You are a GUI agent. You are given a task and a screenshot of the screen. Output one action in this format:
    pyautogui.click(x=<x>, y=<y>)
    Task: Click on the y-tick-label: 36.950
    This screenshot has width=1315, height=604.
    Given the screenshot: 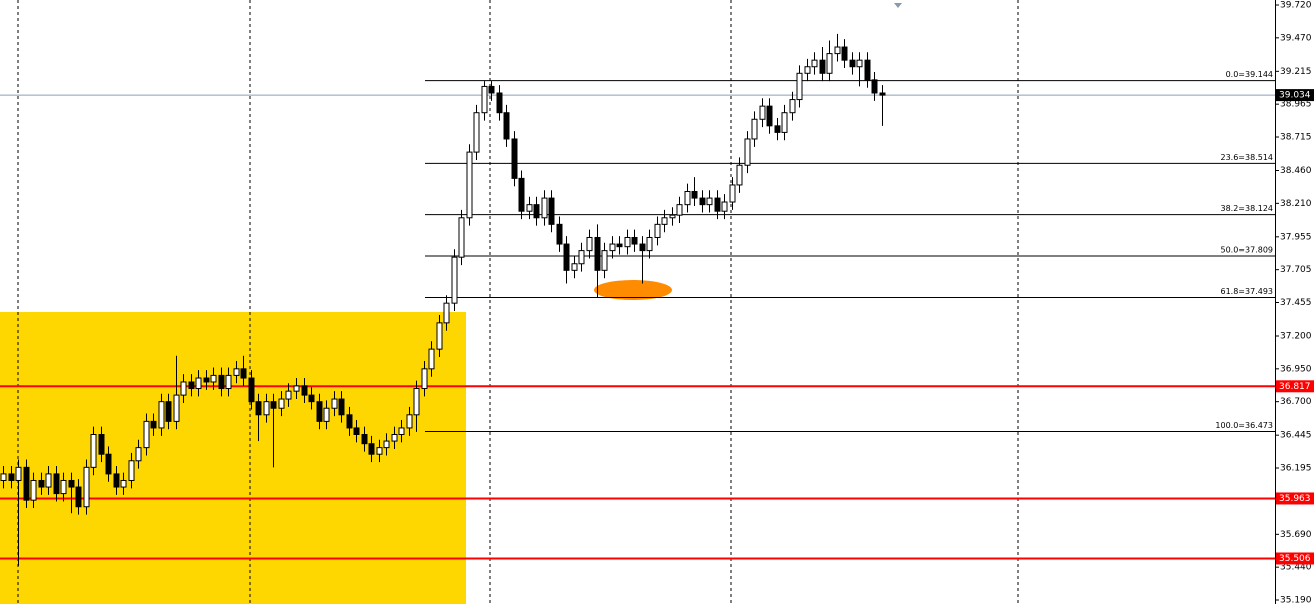 What is the action you would take?
    pyautogui.click(x=1296, y=369)
    